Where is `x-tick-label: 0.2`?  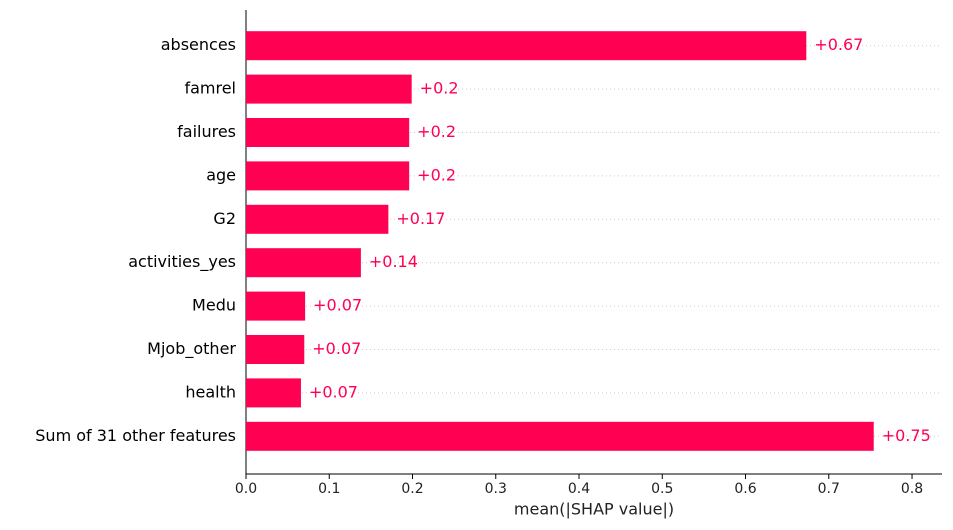
x-tick-label: 0.2 is located at coordinates (412, 489).